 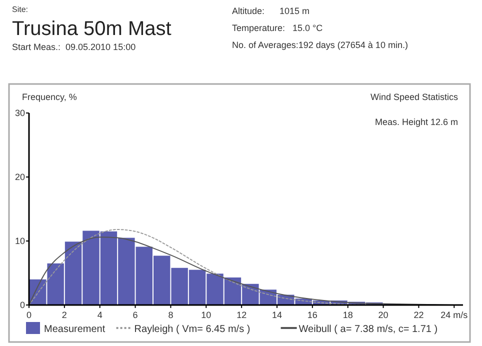 I want to click on x-tick-label: 2, so click(x=64, y=315).